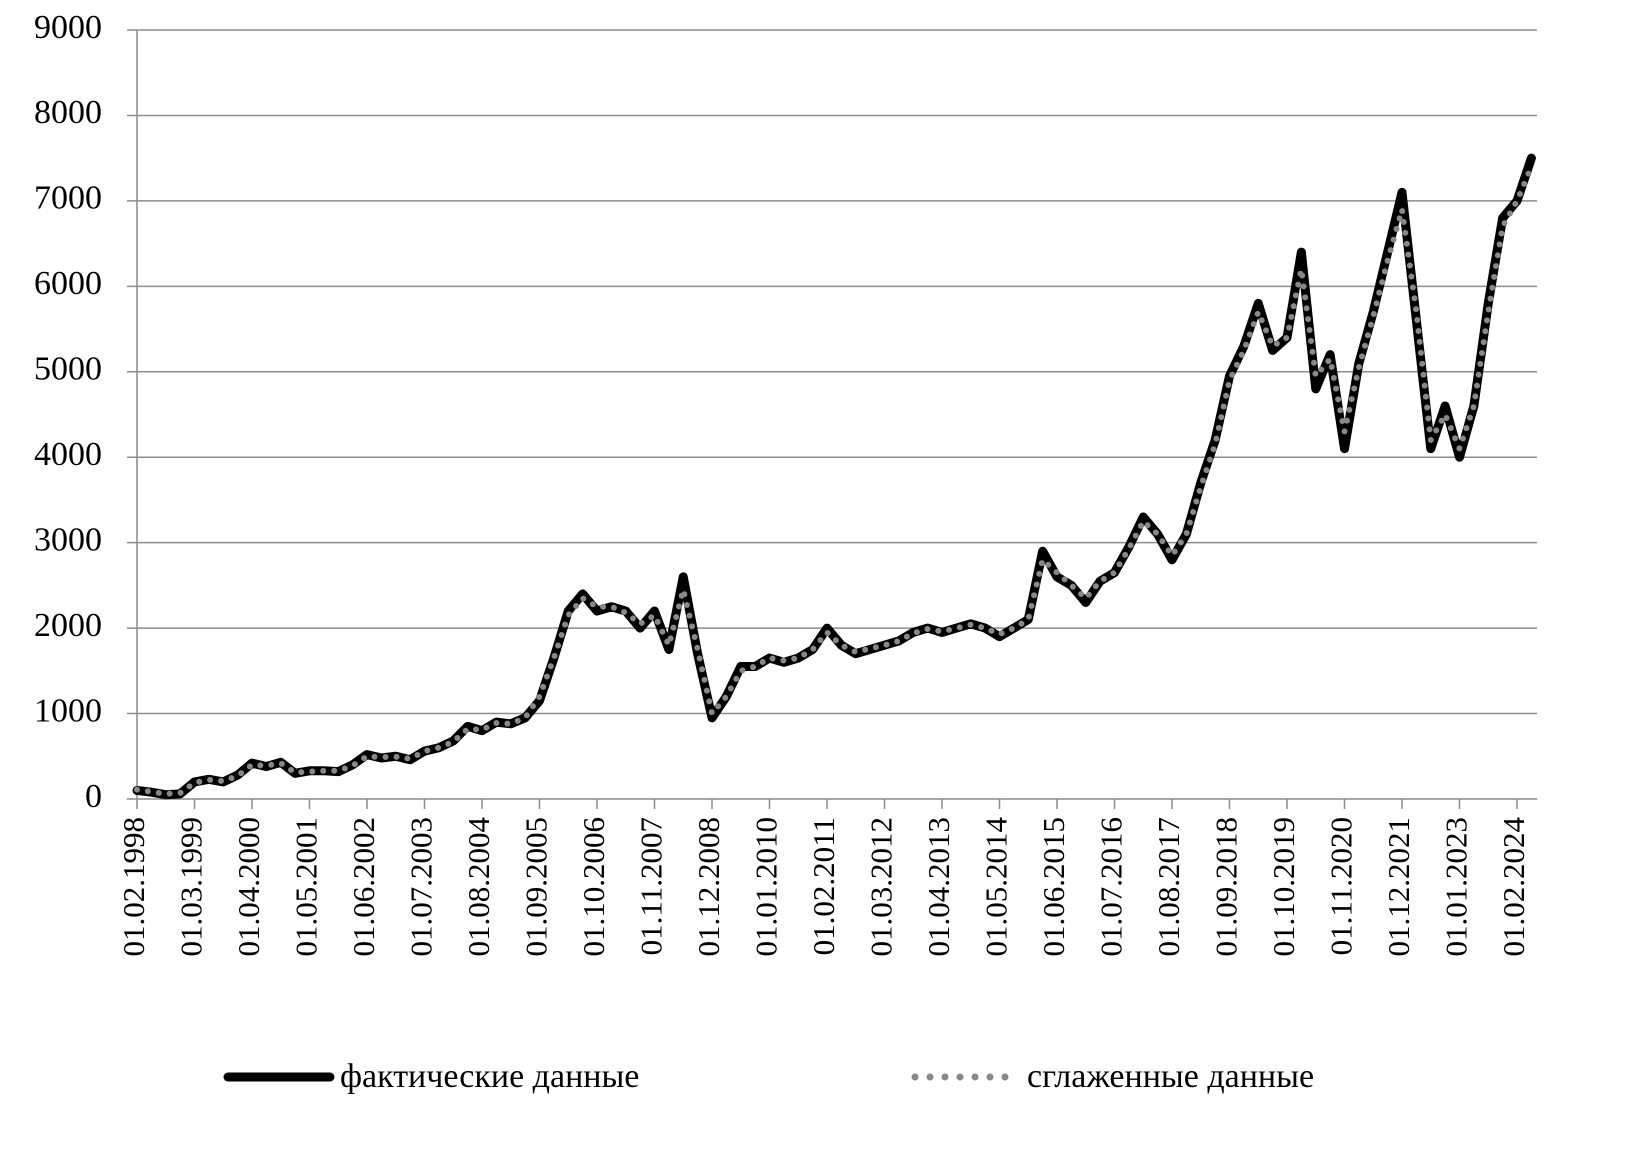 The height and width of the screenshot is (1163, 1634). I want to click on x-tick-label: 01.07.2016, so click(1111, 887).